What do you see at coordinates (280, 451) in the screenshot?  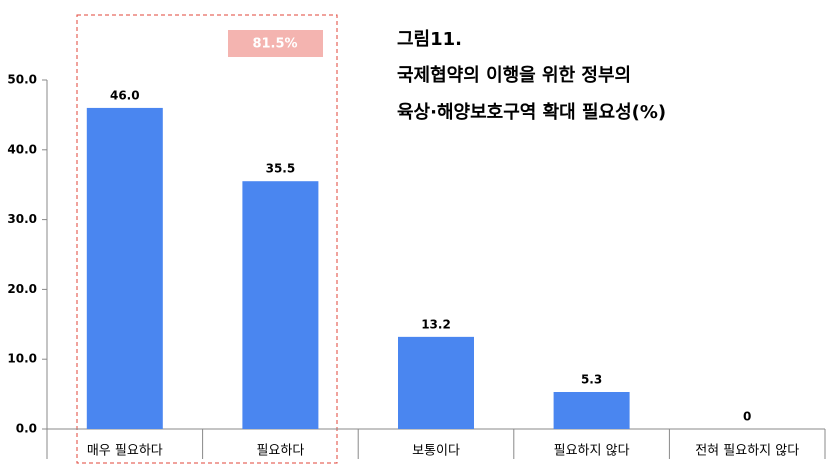 I see `x-tick-label: 필요하다` at bounding box center [280, 451].